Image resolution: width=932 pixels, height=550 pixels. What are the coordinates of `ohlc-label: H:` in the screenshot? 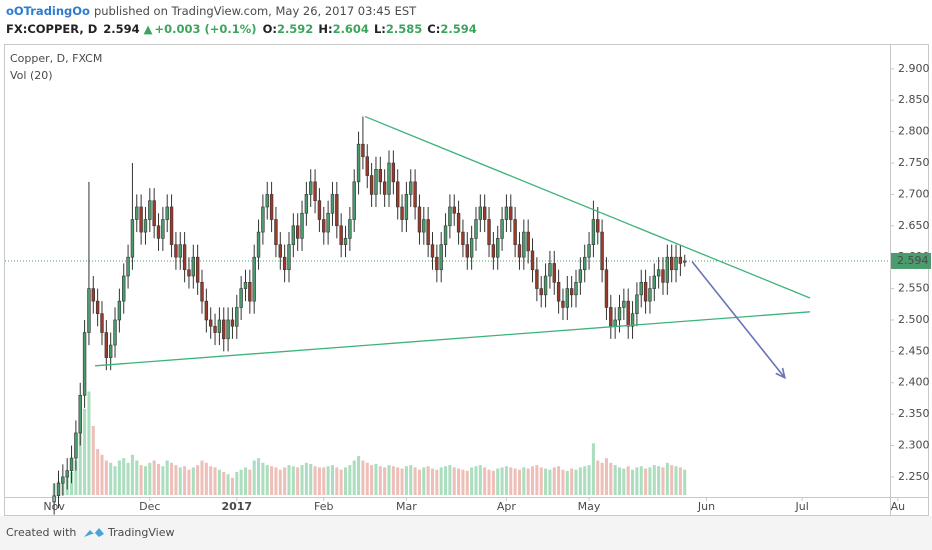 It's located at (325, 29).